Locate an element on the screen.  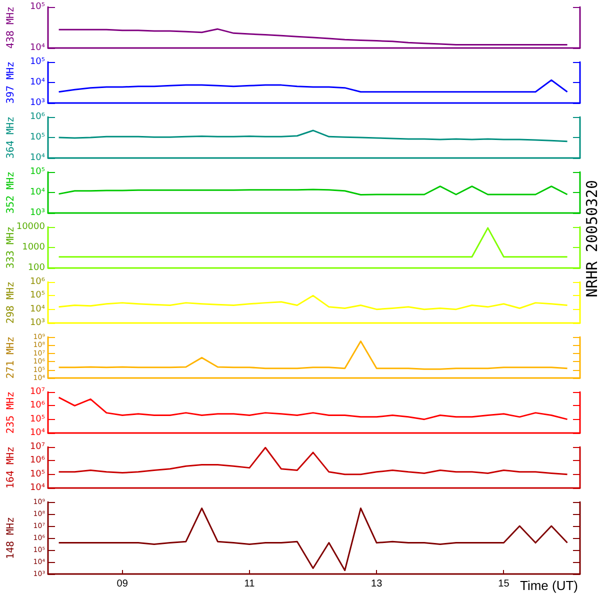
y-tick-label: 100 is located at coordinates (37, 268).